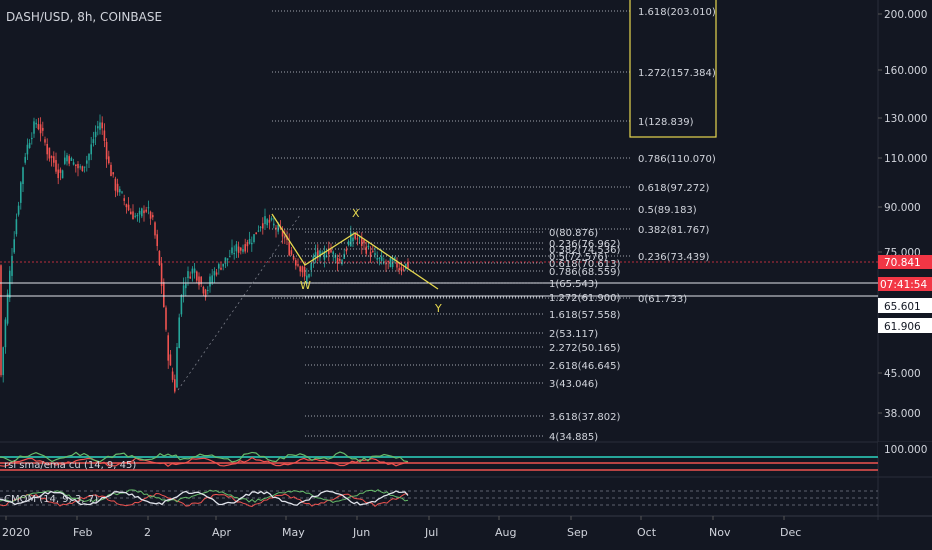 The image size is (932, 550). What do you see at coordinates (573, 334) in the screenshot?
I see `fib-level-label: 2(53.117)` at bounding box center [573, 334].